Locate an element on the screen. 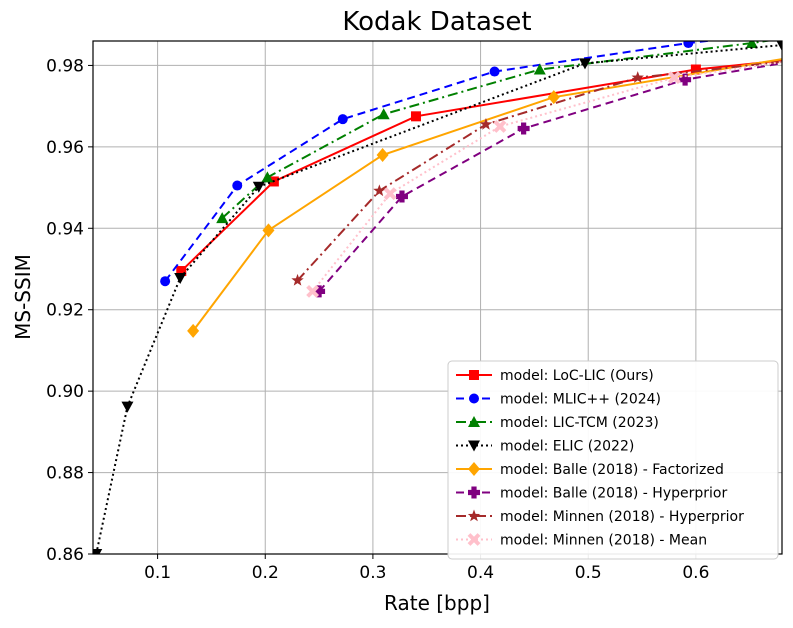 This screenshot has height=628, width=793. chart-title: Kodak Dataset is located at coordinates (436, 22).